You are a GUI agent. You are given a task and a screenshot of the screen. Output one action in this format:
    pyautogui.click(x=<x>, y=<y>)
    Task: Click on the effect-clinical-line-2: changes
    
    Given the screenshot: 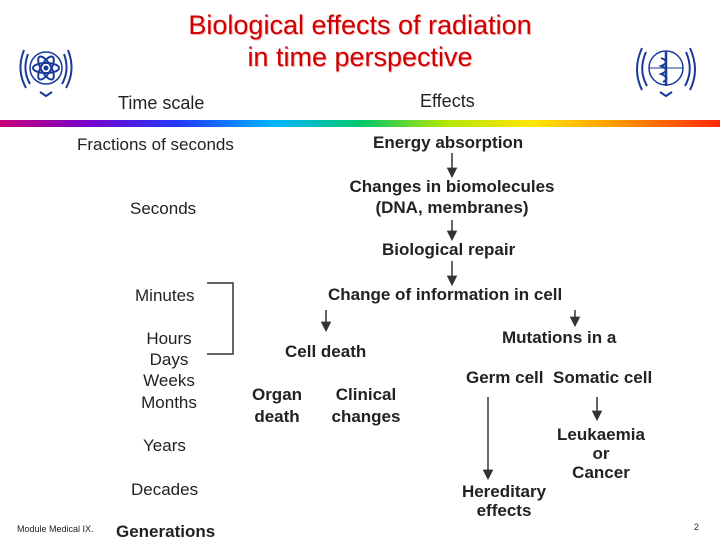 What is the action you would take?
    pyautogui.click(x=366, y=416)
    